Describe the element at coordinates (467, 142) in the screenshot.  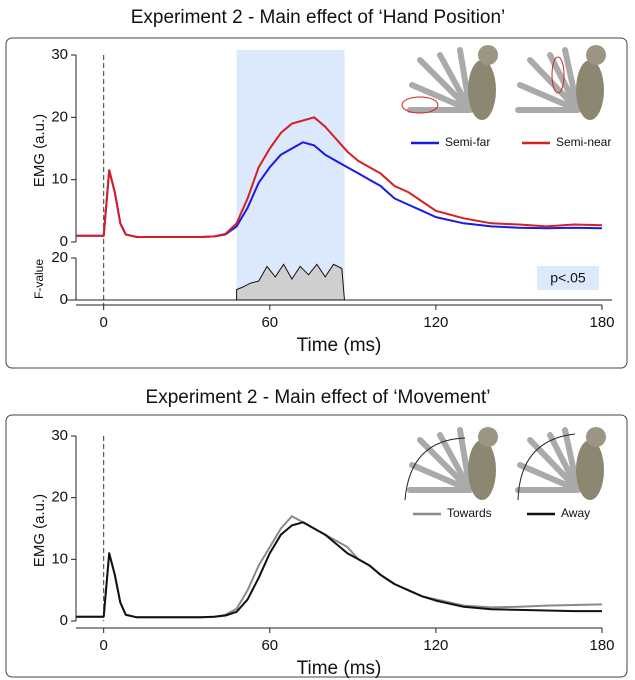
I see `legend-label: Semi-far` at that location.